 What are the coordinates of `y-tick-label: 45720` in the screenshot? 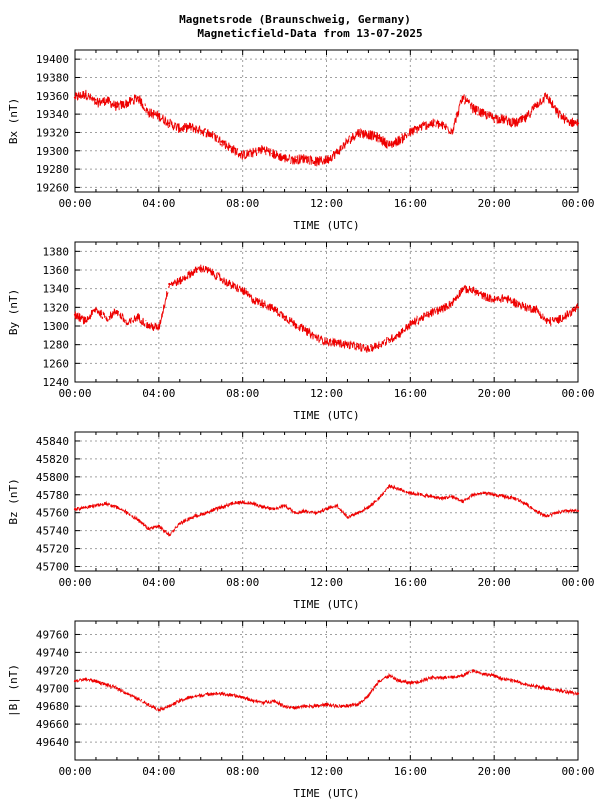 It's located at (52, 549).